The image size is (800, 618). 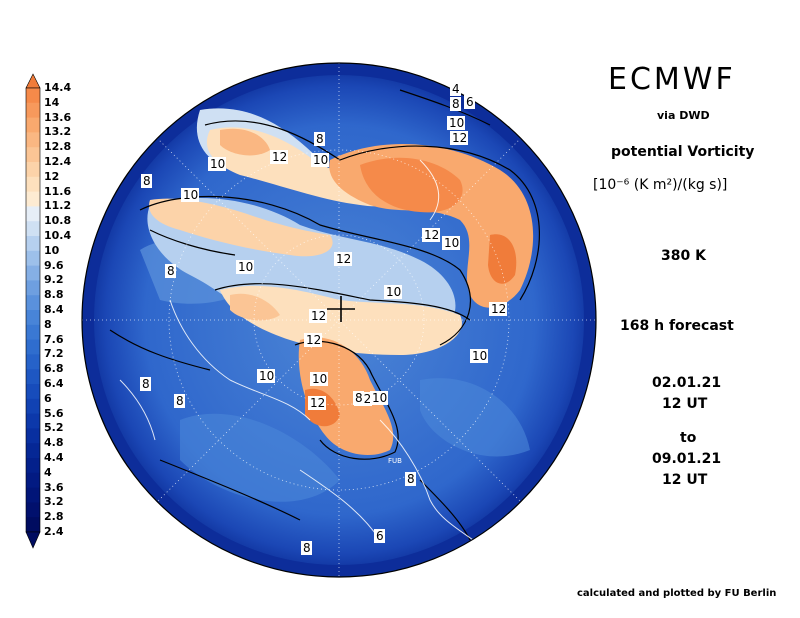 I want to click on scale-label: 4, so click(x=48, y=472).